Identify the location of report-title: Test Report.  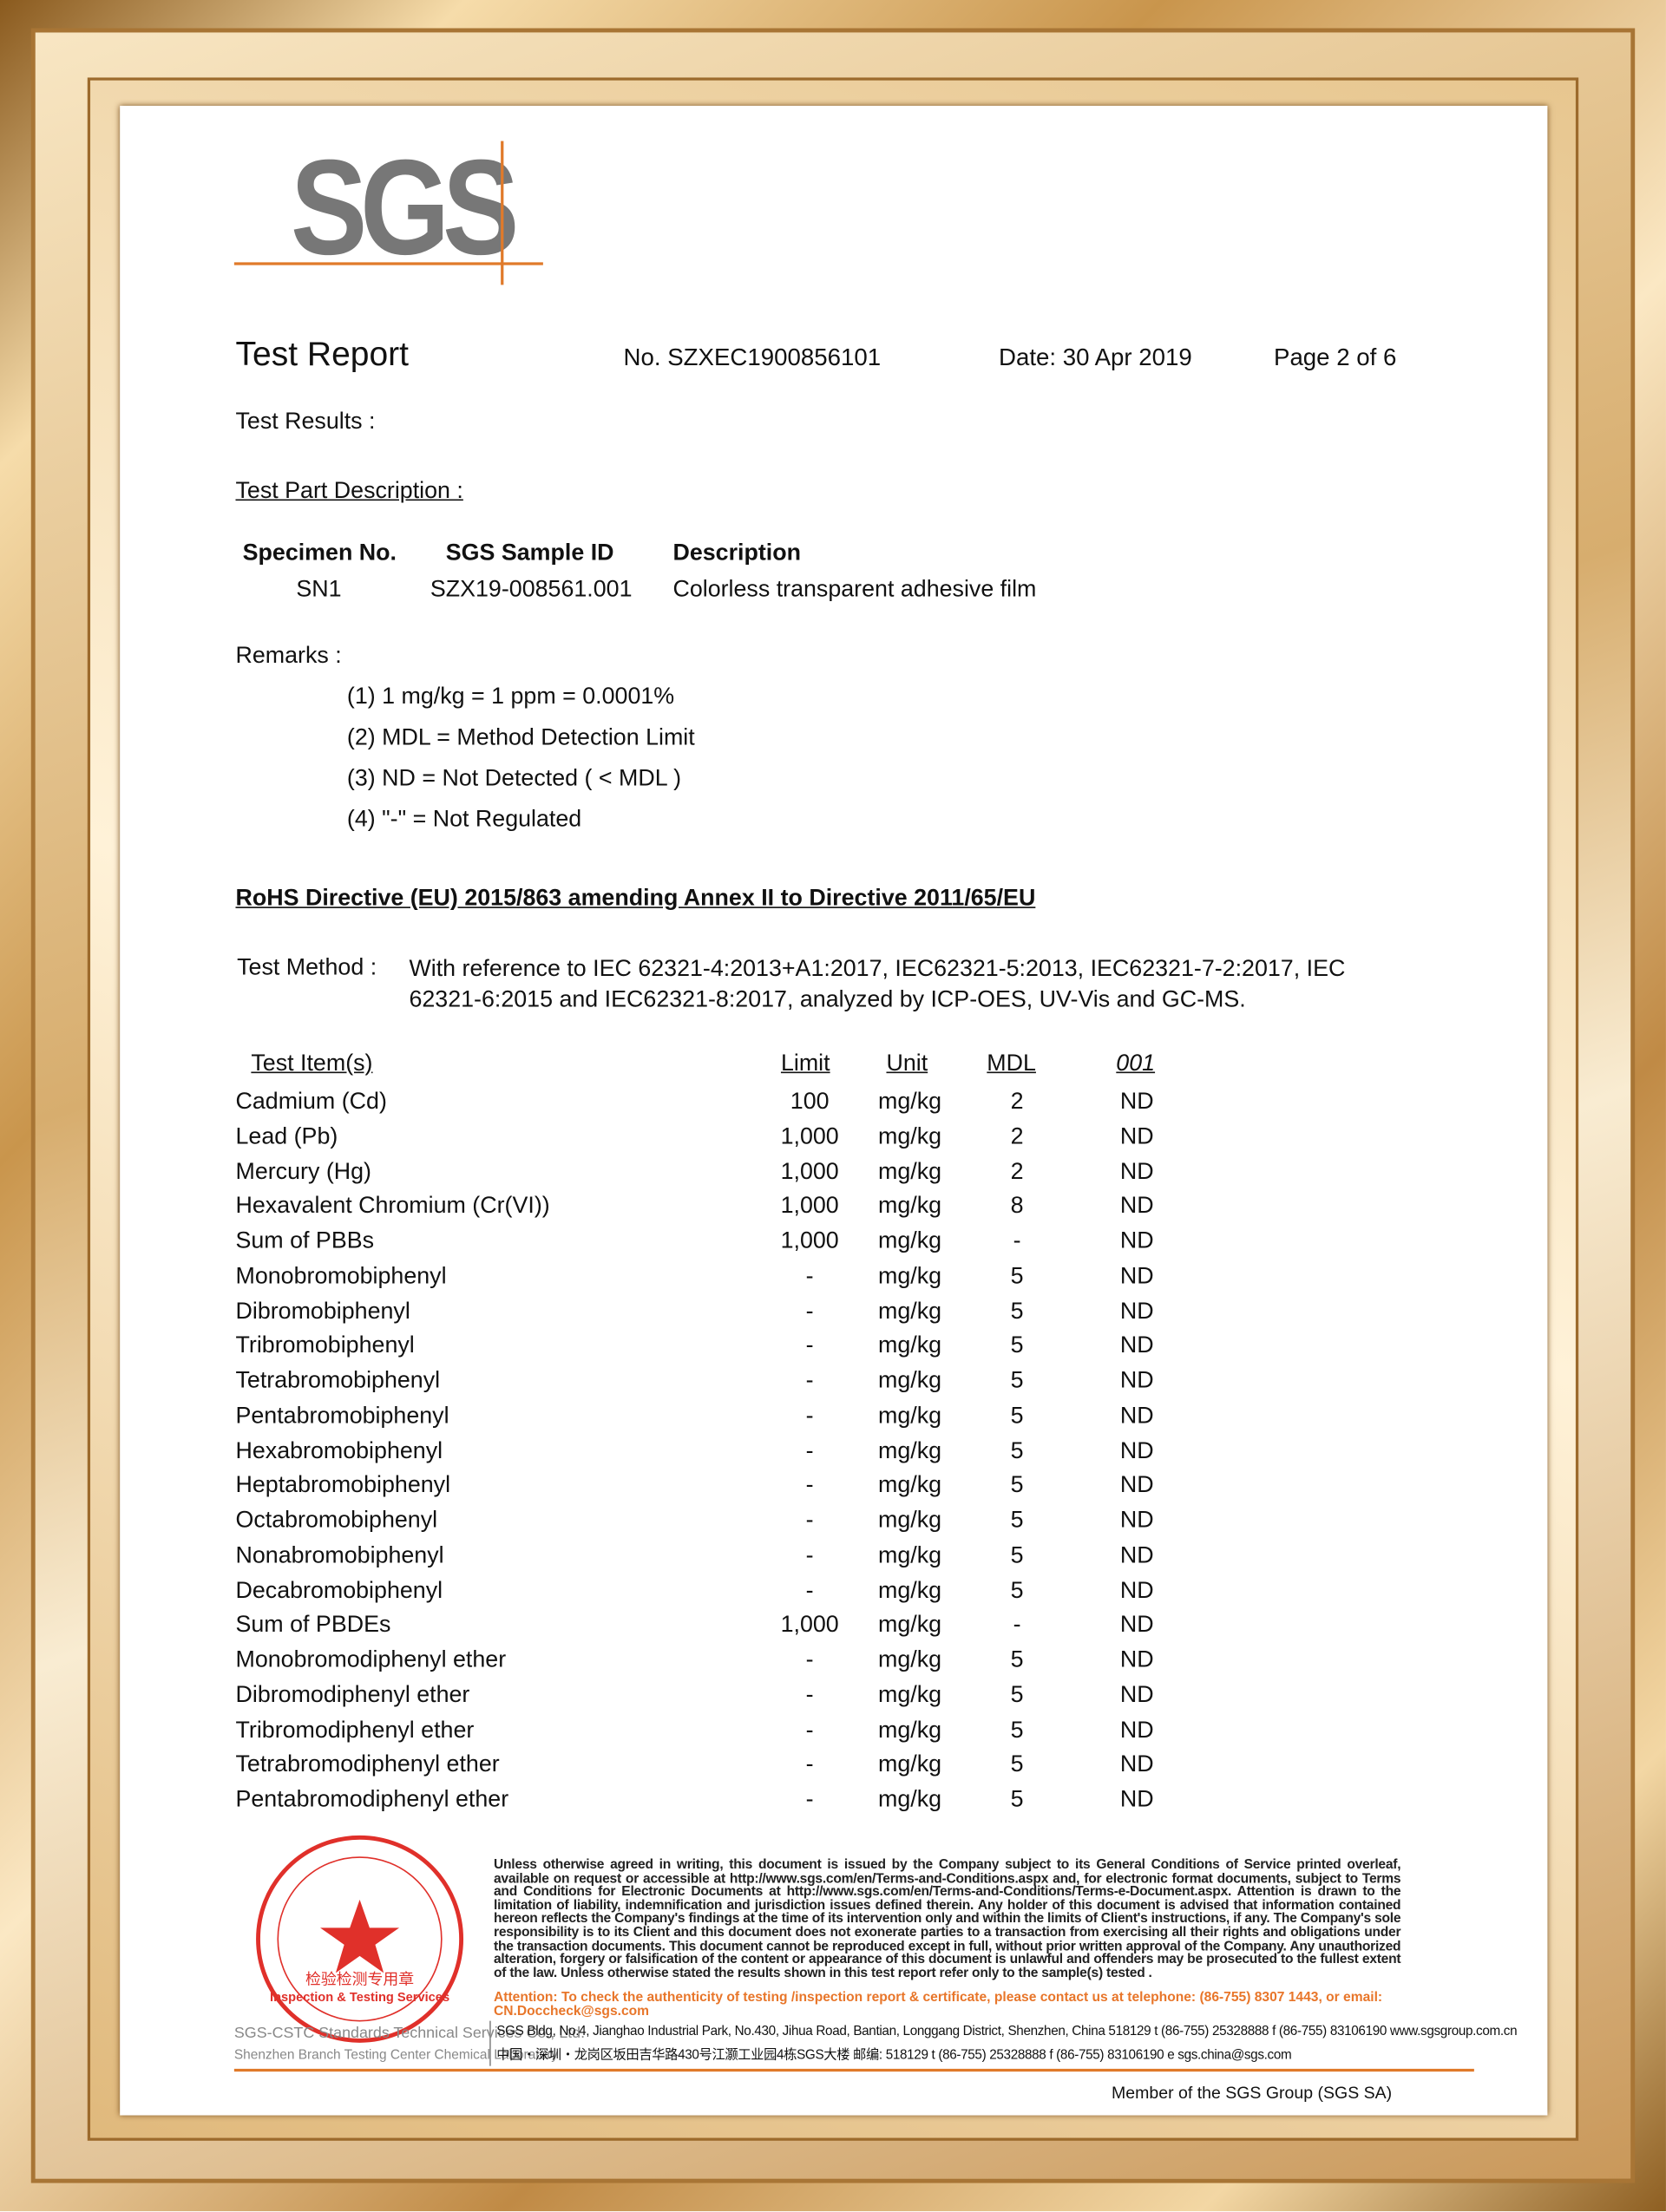
(322, 354).